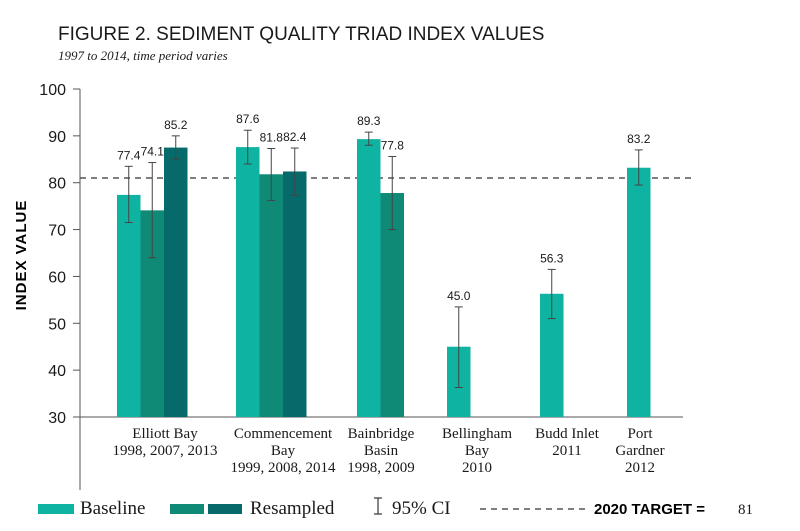 This screenshot has width=800, height=531. Describe the element at coordinates (129, 155) in the screenshot. I see `data-label: 77.4` at that location.